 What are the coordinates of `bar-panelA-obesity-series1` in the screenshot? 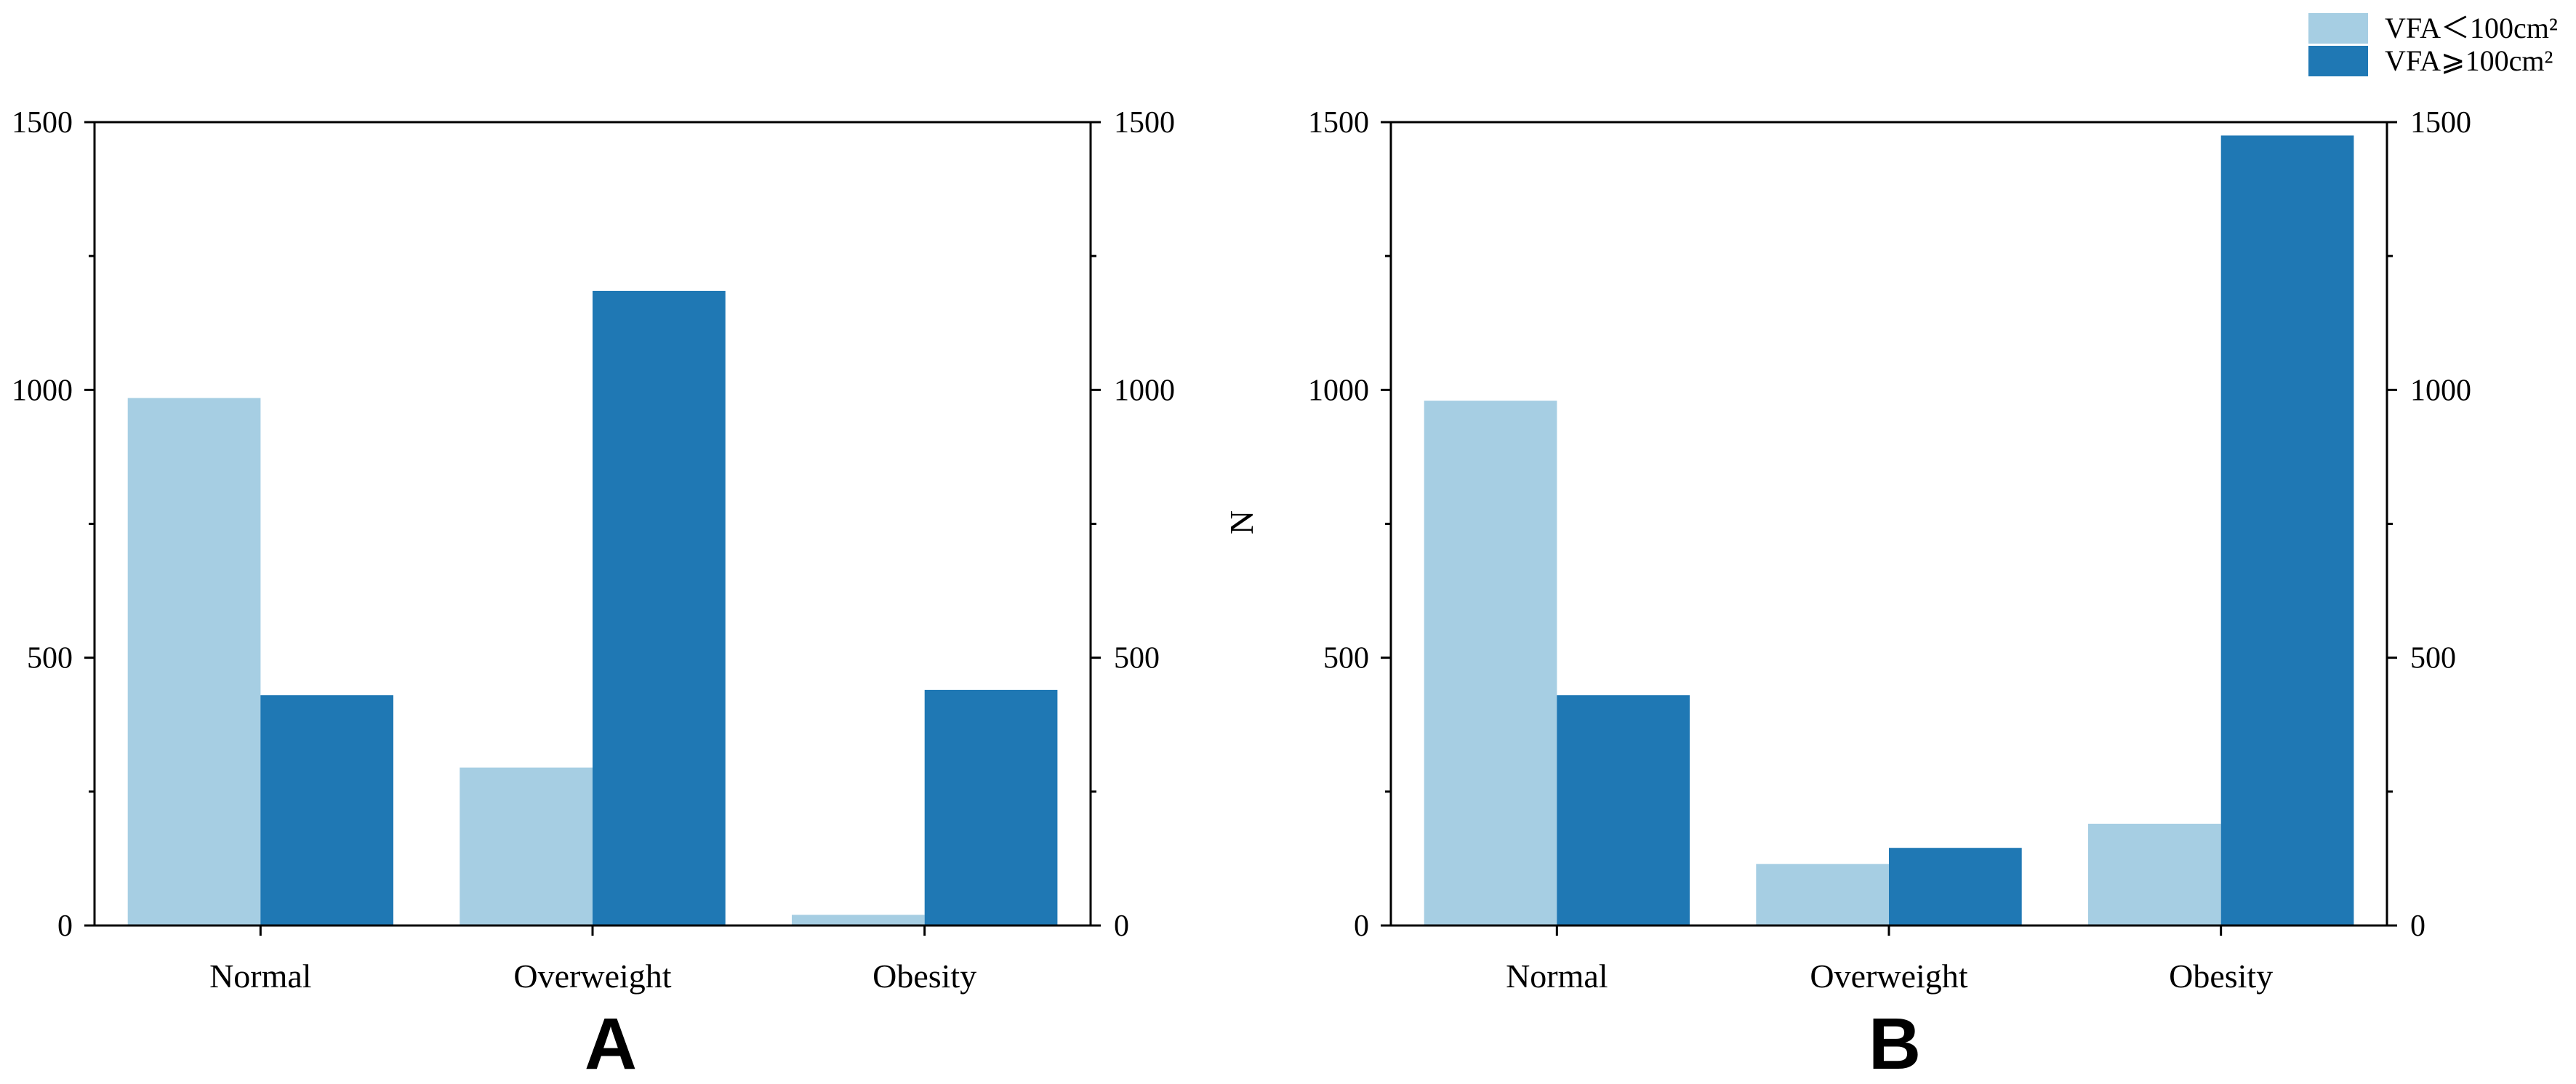 It's located at (991, 807).